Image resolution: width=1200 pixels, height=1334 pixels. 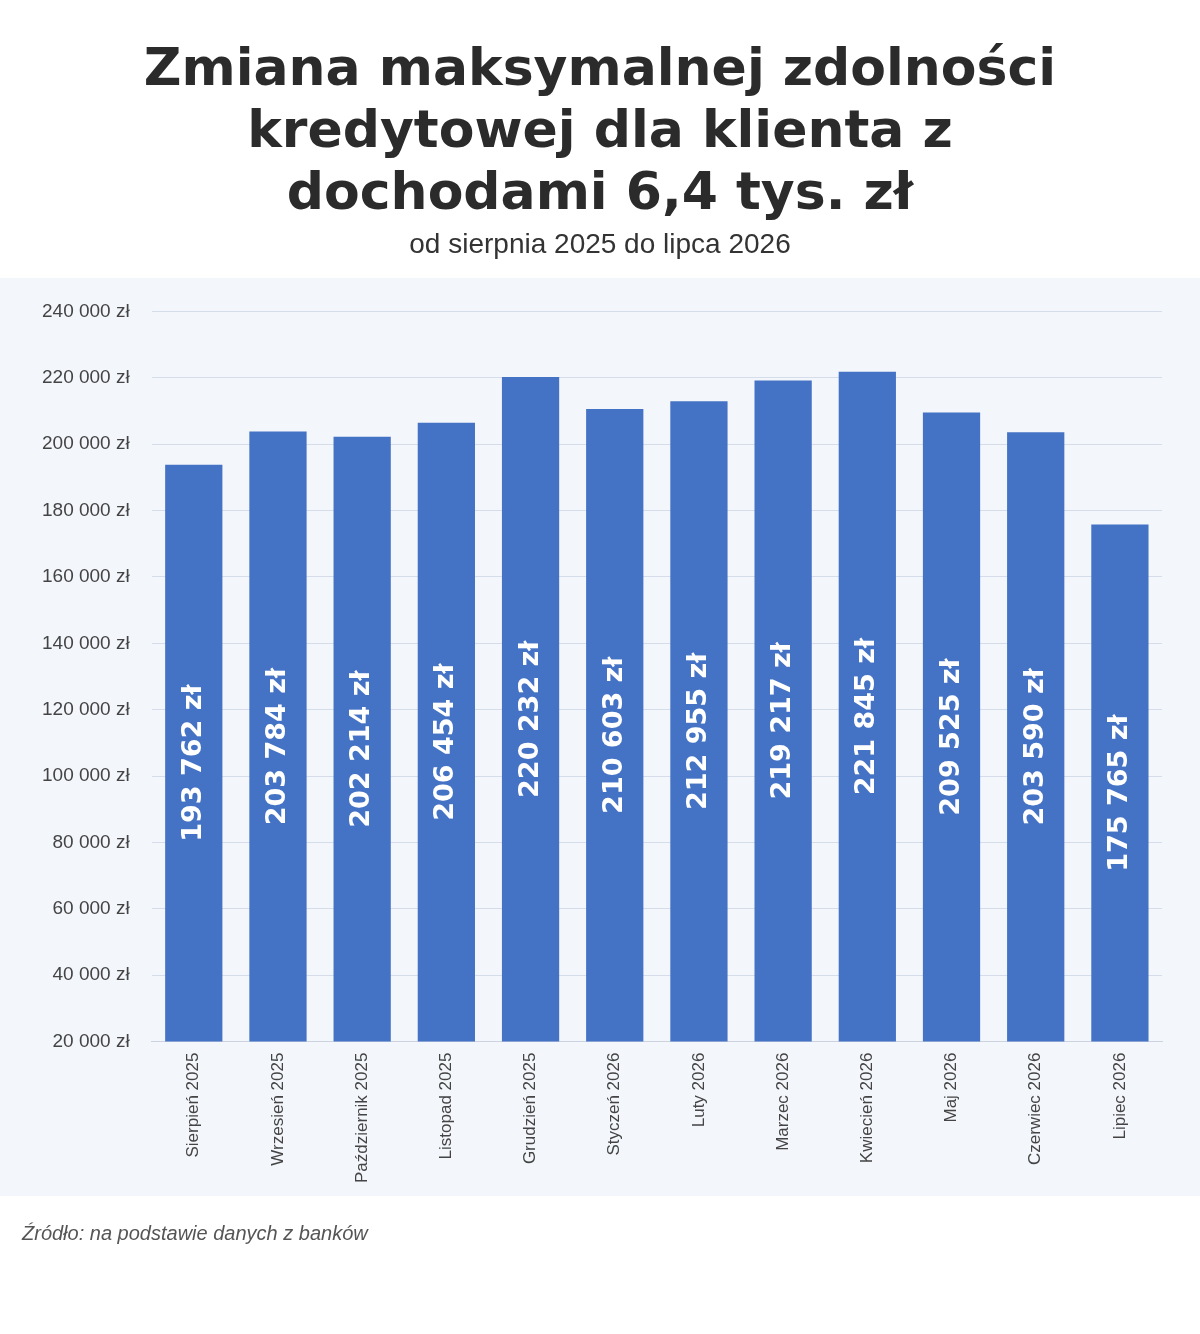 What do you see at coordinates (444, 741) in the screenshot?
I see `data-label: 206 454 zł` at bounding box center [444, 741].